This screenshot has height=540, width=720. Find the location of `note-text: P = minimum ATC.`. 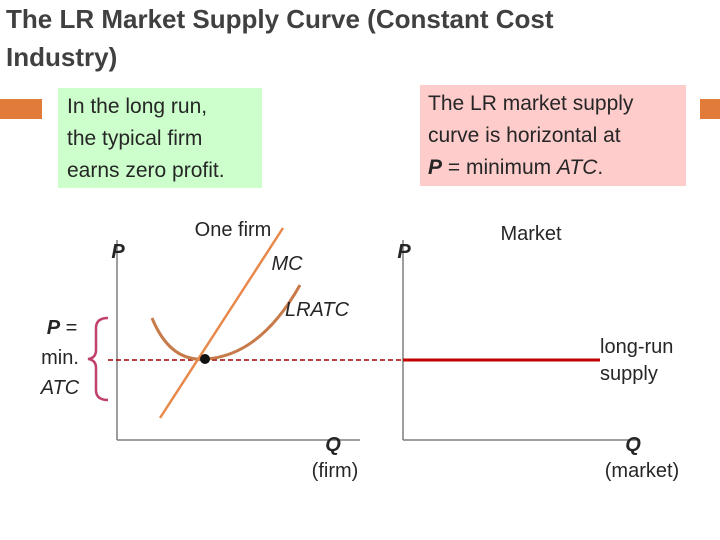

note-text: P = minimum ATC. is located at coordinates (515, 167).